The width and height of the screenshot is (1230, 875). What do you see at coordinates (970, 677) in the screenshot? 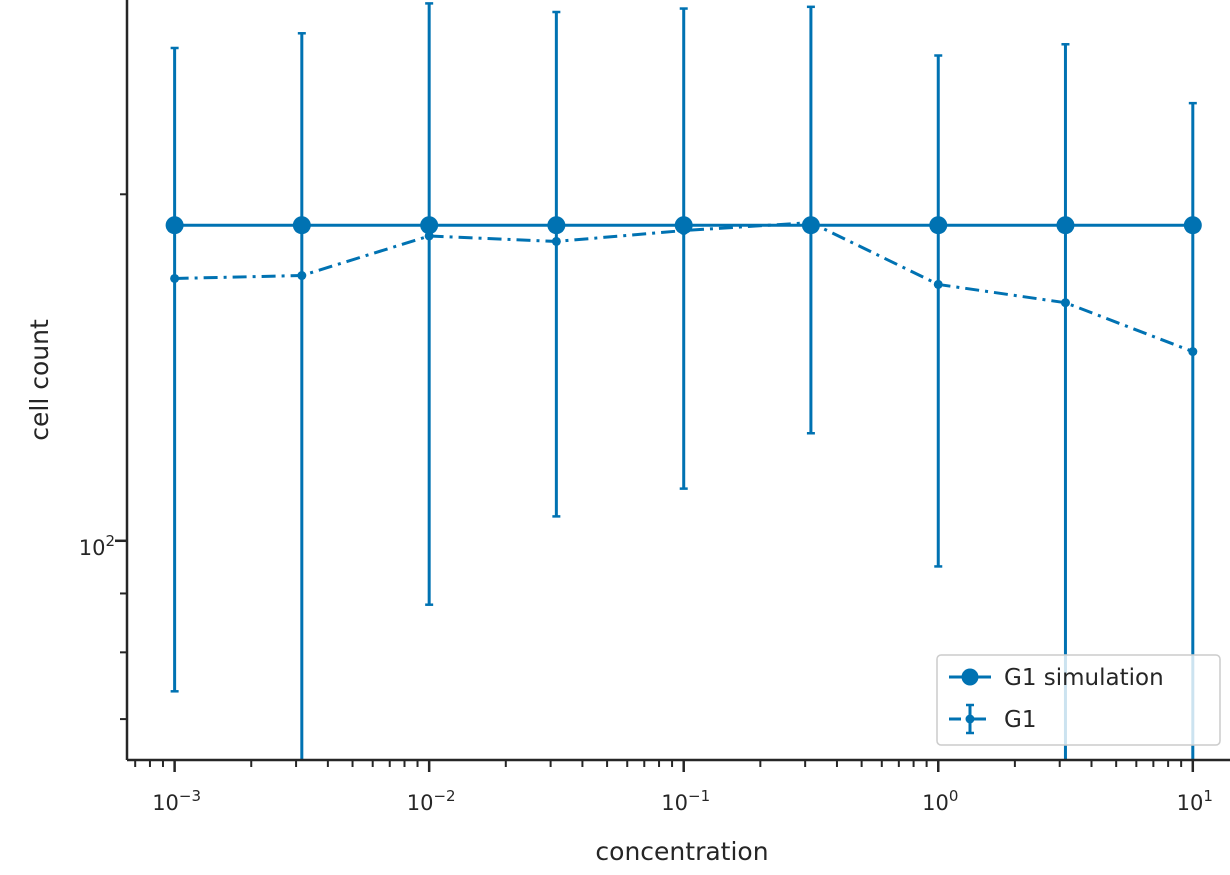
I see `legend-swatch-marker-simulation` at bounding box center [970, 677].